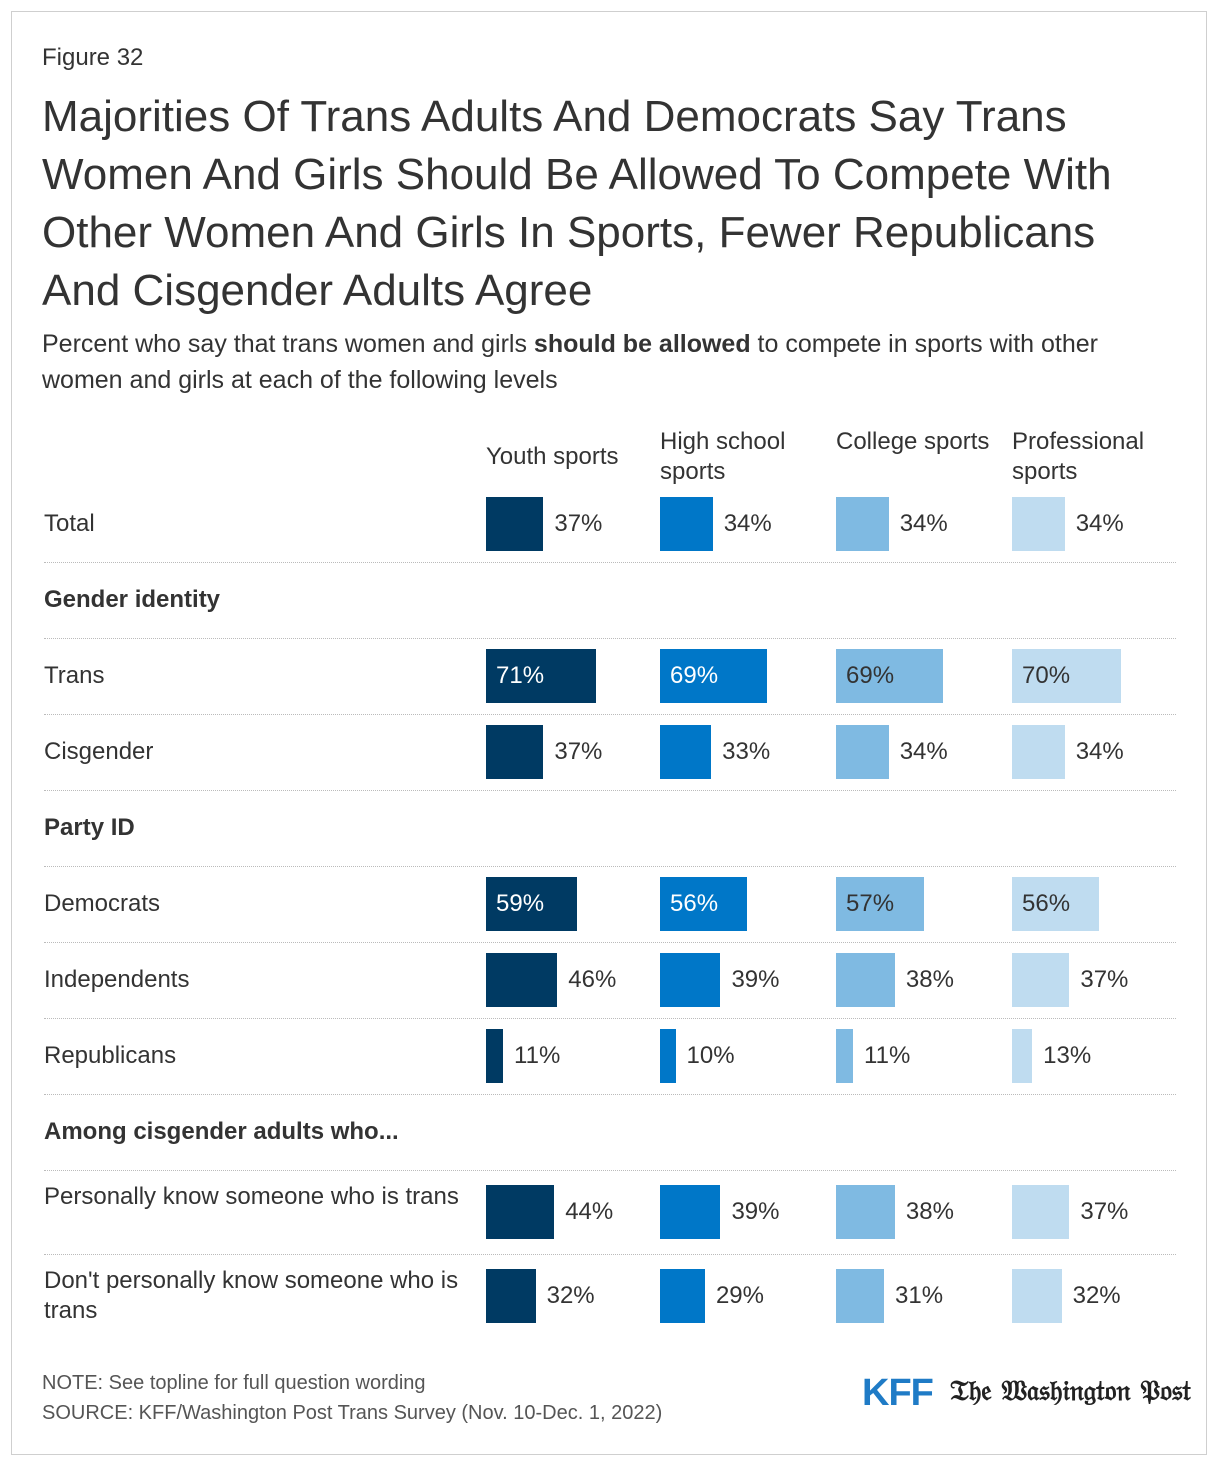 The image size is (1220, 1468). Describe the element at coordinates (710, 1055) in the screenshot. I see `data-label: 10%` at that location.